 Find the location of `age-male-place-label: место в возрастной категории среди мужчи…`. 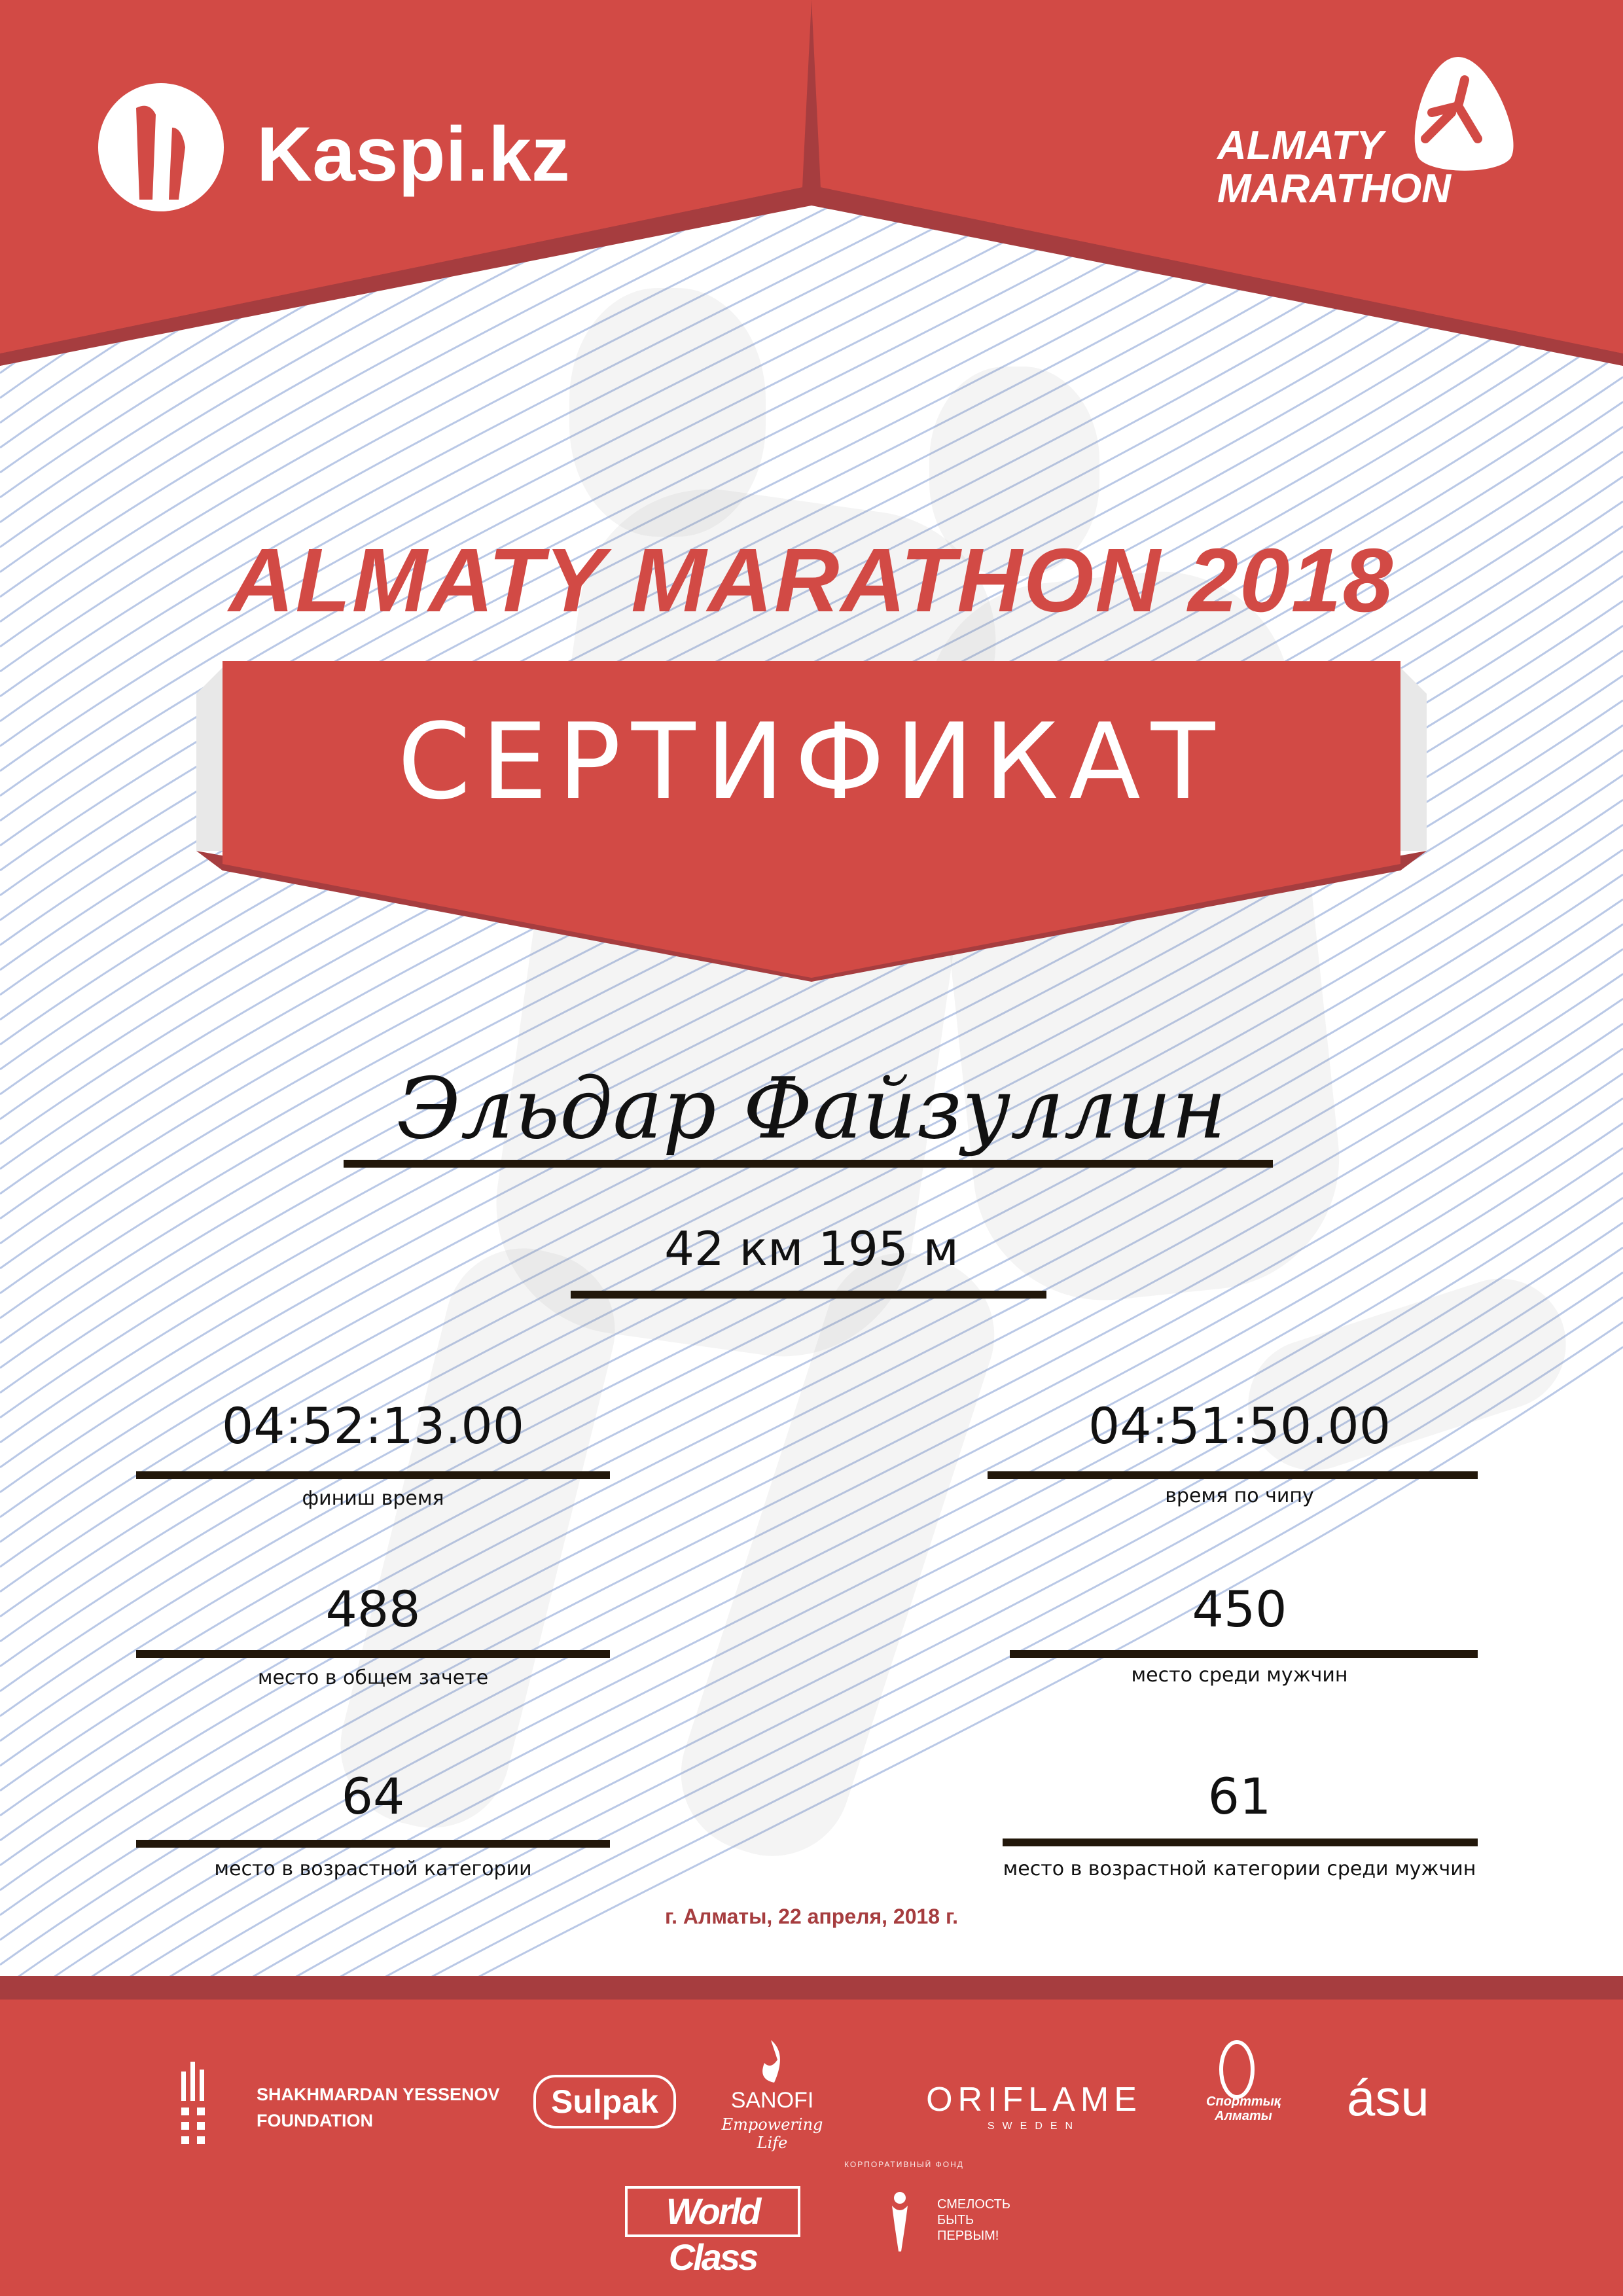

age-male-place-label: место в возрастной категории среди мужчи… is located at coordinates (1239, 1868).